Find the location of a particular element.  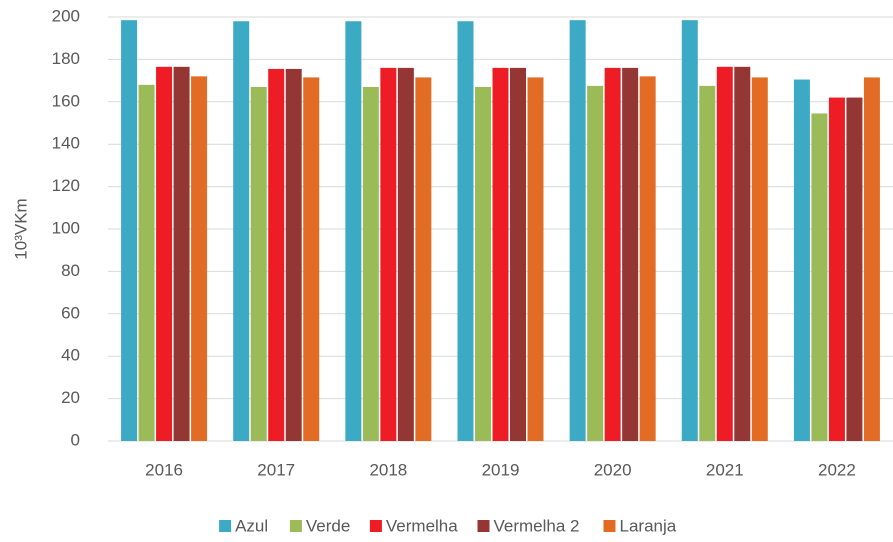

x-tick-label: 2022 is located at coordinates (837, 469).